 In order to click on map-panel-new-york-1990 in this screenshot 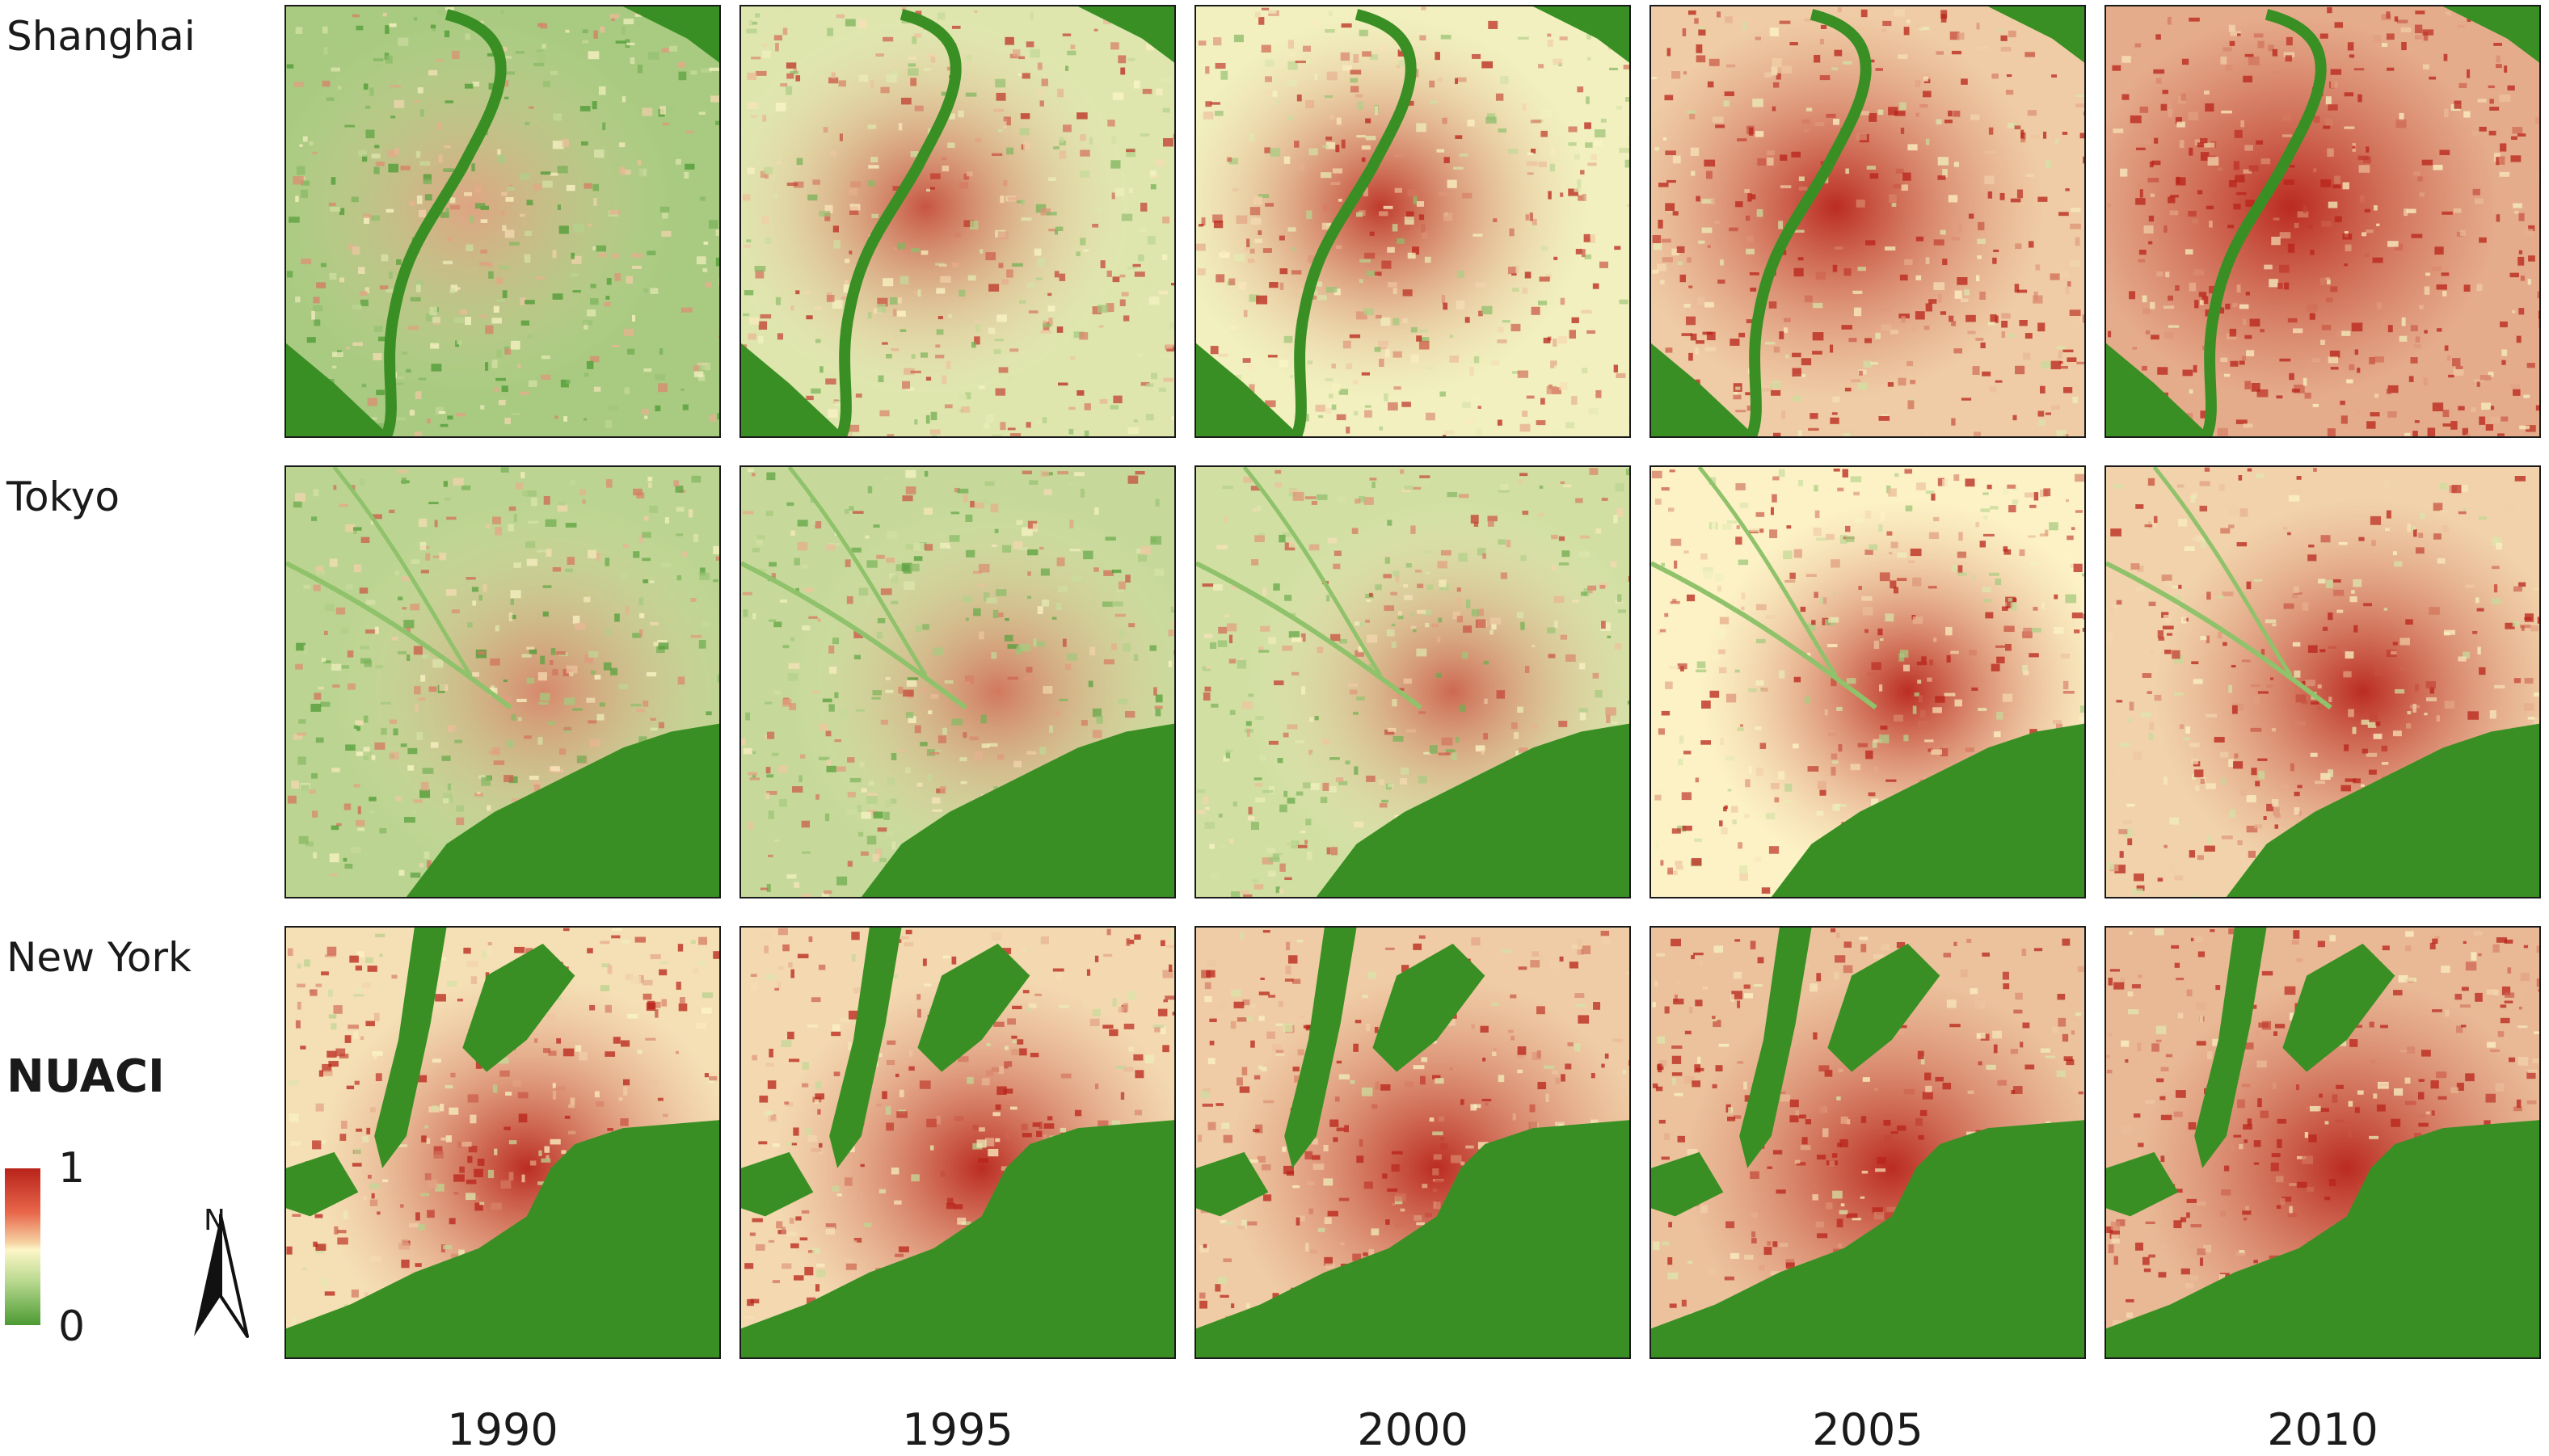, I will do `click(502, 1142)`.